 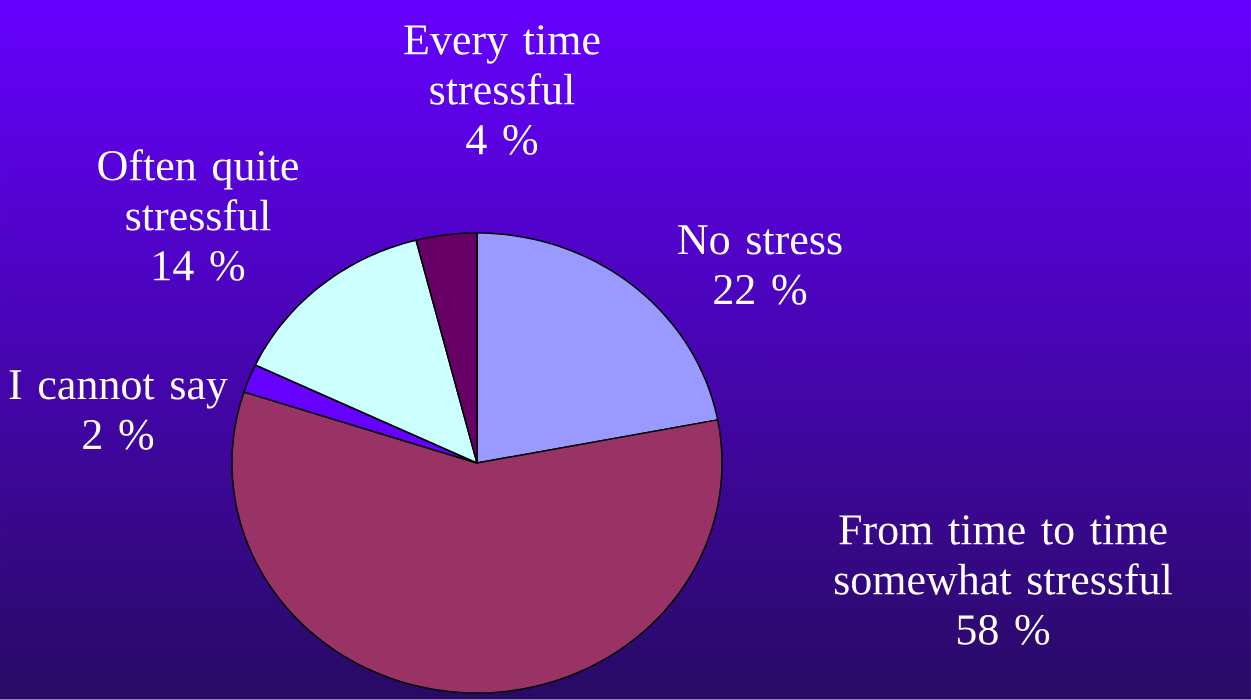 I want to click on slice-label: I cannot say, so click(x=118, y=389).